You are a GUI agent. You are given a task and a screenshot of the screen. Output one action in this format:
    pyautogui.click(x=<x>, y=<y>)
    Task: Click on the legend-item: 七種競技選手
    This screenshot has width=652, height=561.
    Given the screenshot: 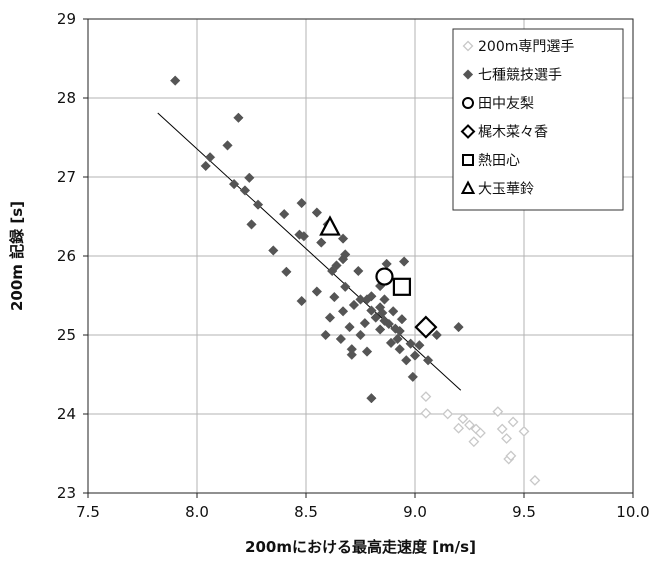 What is the action you would take?
    pyautogui.click(x=512, y=76)
    